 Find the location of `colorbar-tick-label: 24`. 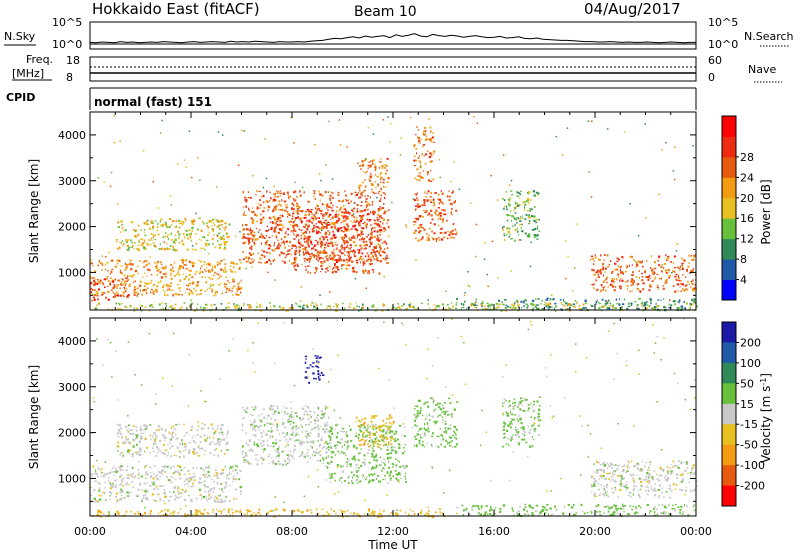

colorbar-tick-label: 24 is located at coordinates (747, 177).